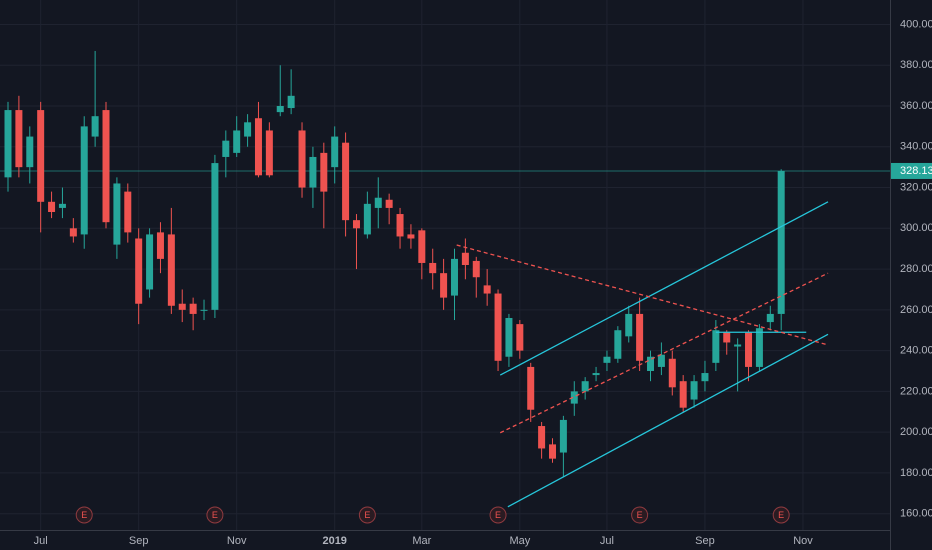 The image size is (932, 550). I want to click on y-tick-label: 380.00, so click(916, 65).